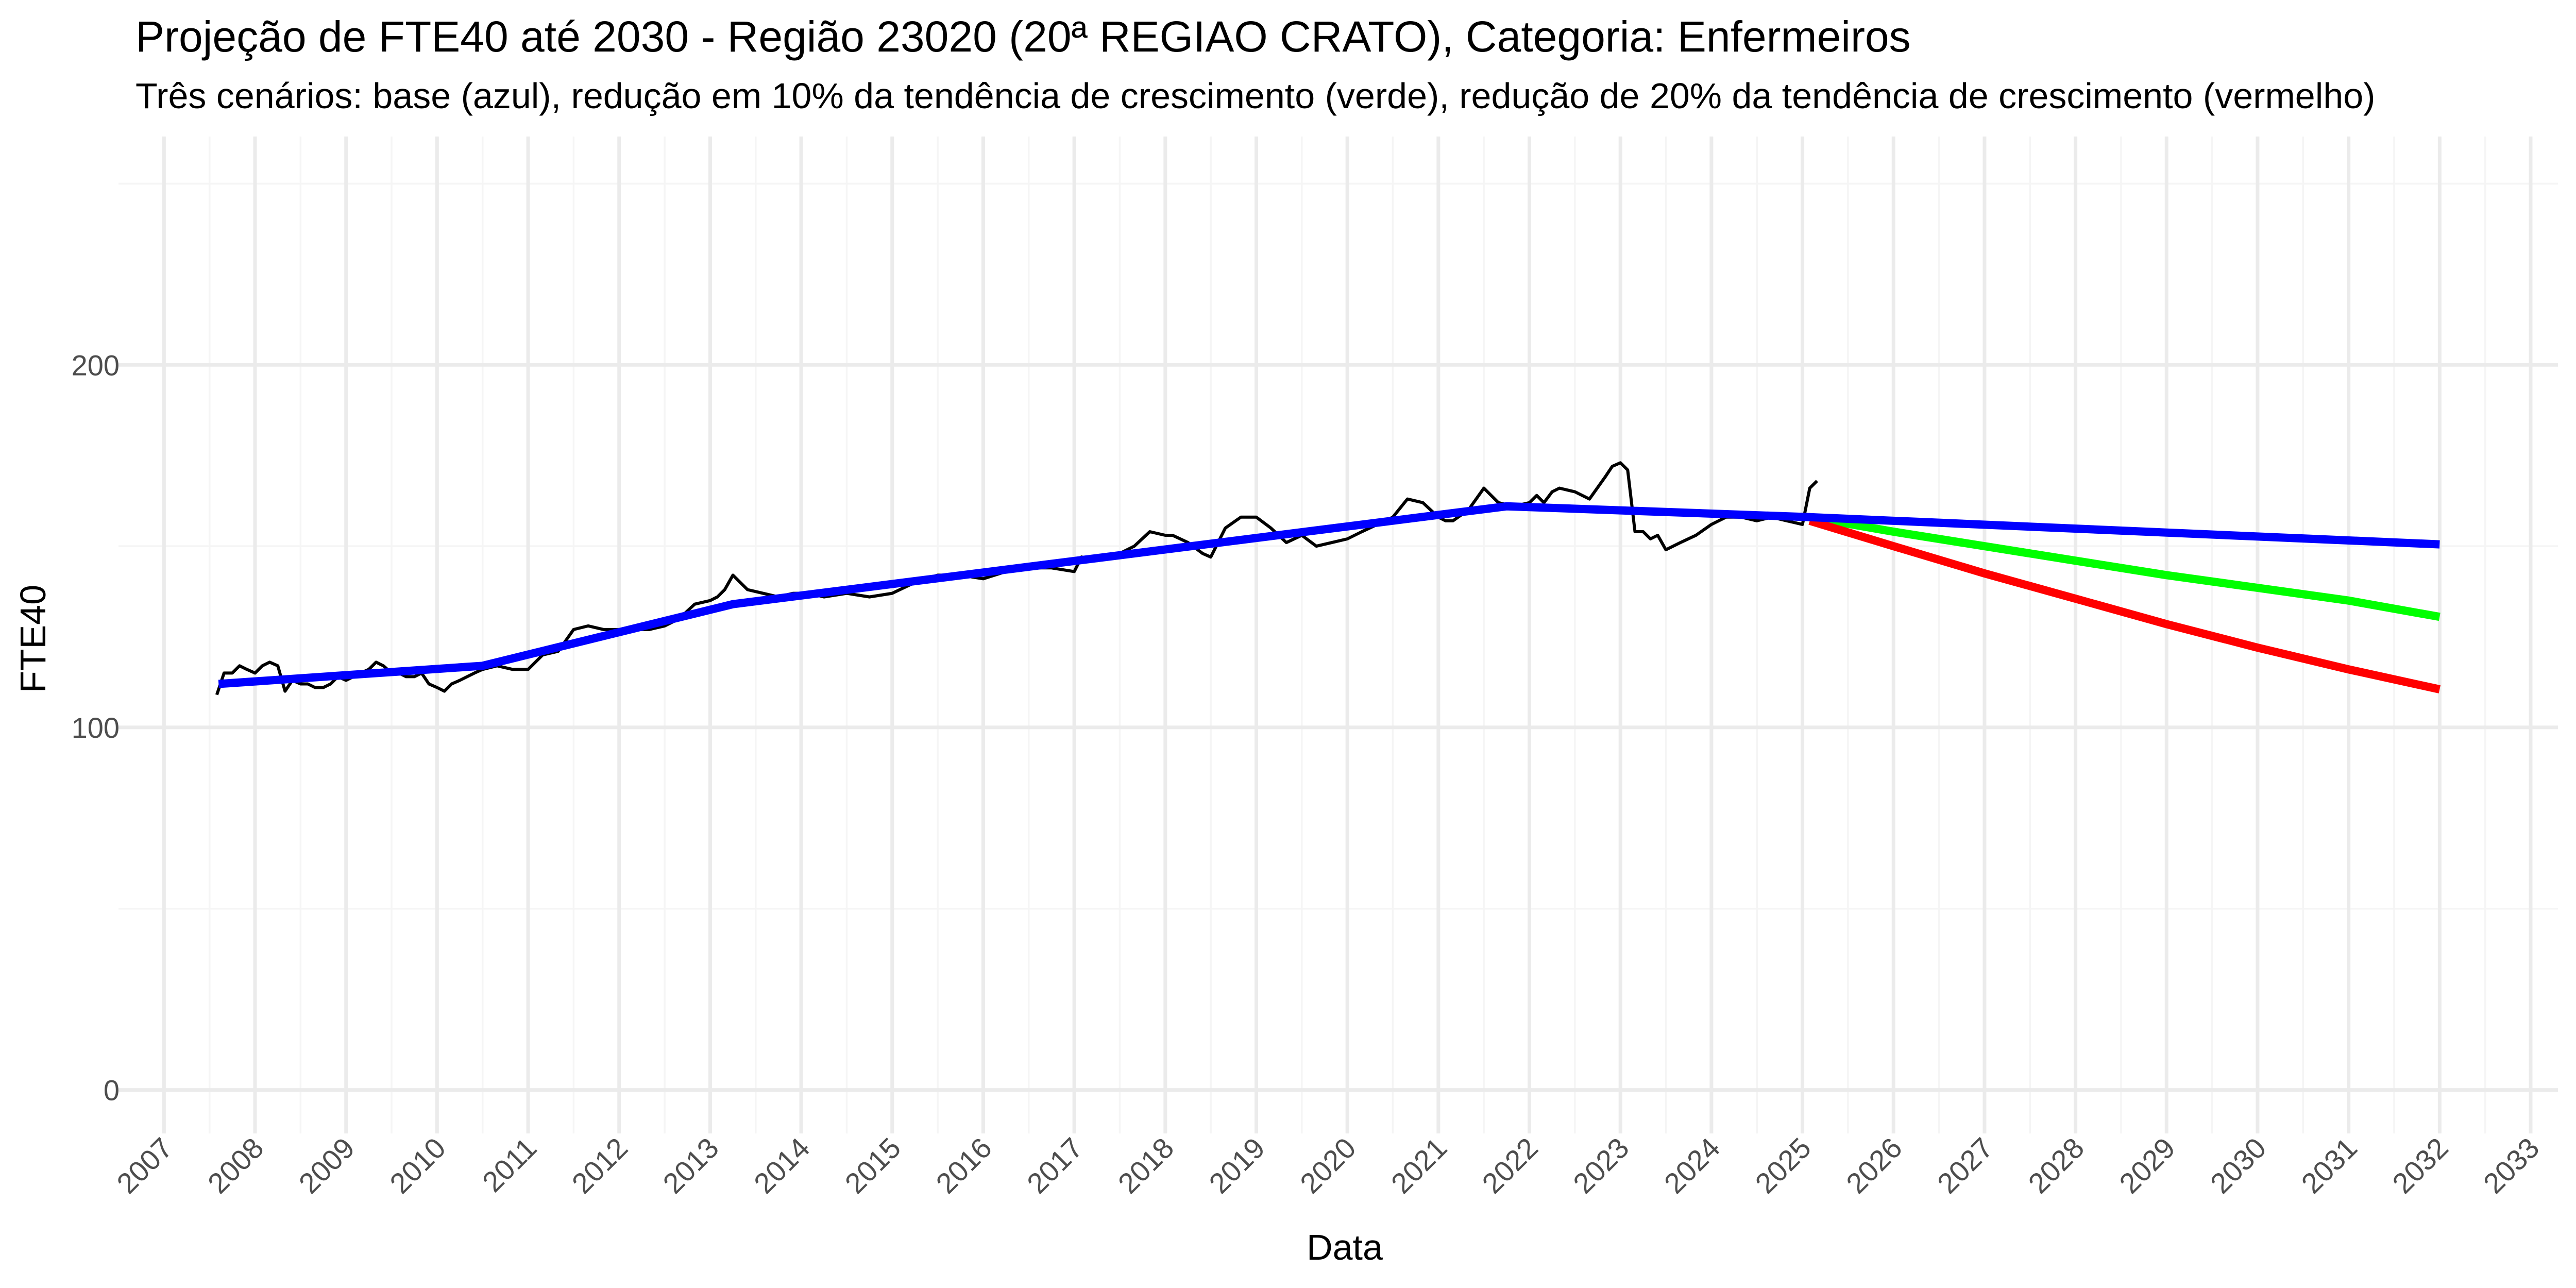  What do you see at coordinates (1017, 578) in the screenshot?
I see `series-line-observed` at bounding box center [1017, 578].